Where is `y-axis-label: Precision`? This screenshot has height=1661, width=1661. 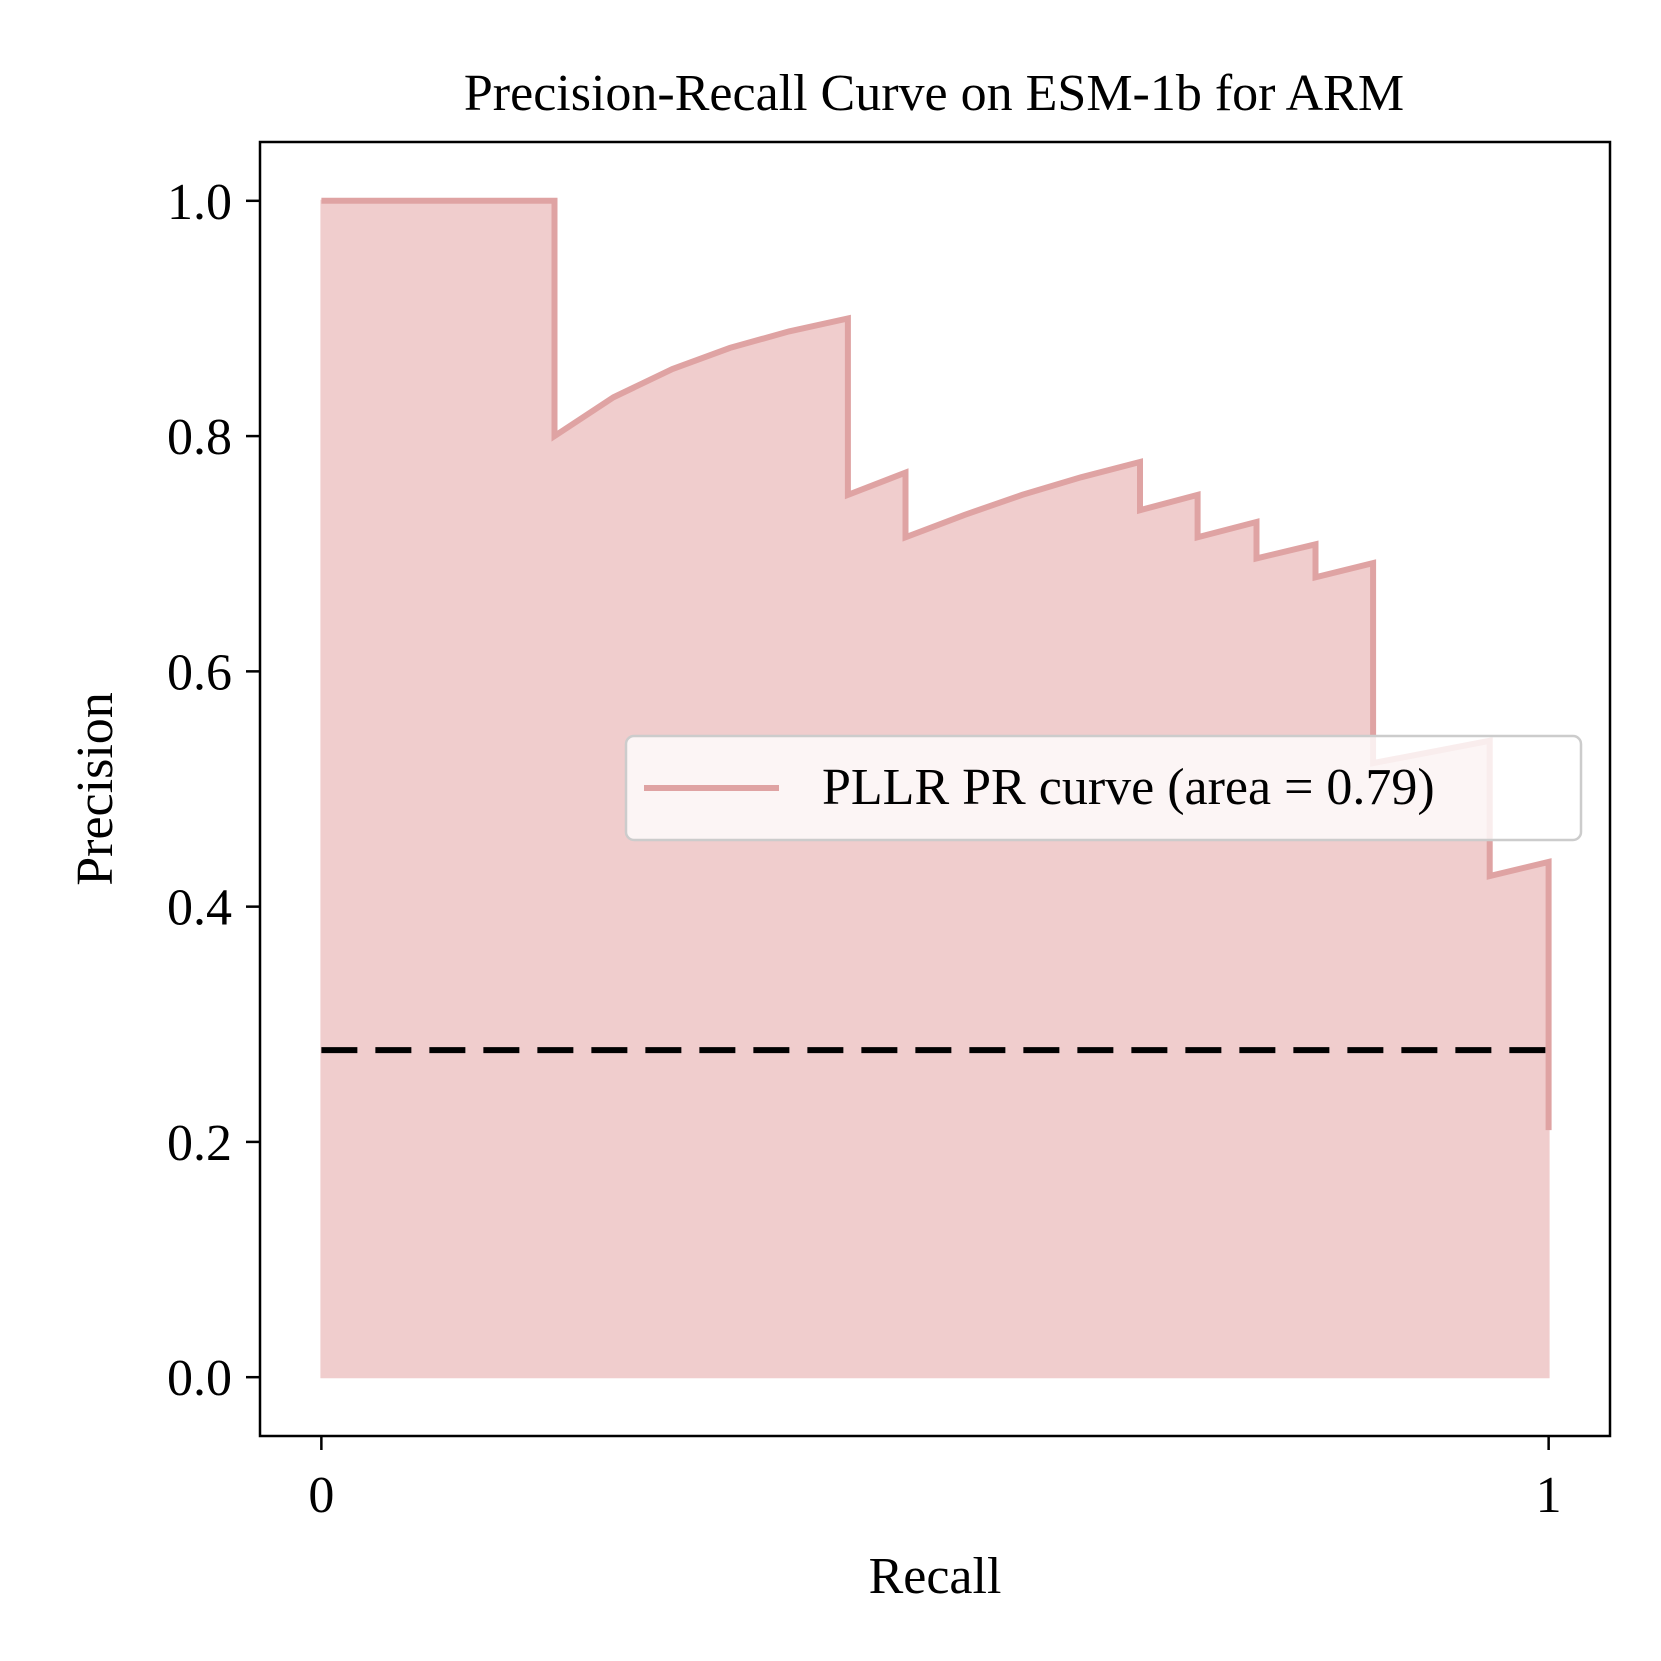 y-axis-label: Precision is located at coordinates (95, 789).